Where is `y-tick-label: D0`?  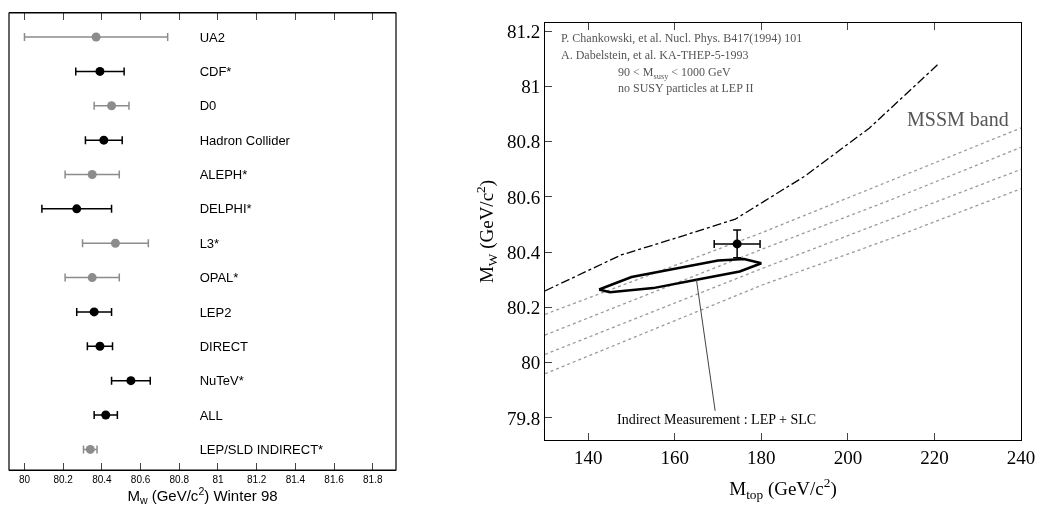 y-tick-label: D0 is located at coordinates (208, 106).